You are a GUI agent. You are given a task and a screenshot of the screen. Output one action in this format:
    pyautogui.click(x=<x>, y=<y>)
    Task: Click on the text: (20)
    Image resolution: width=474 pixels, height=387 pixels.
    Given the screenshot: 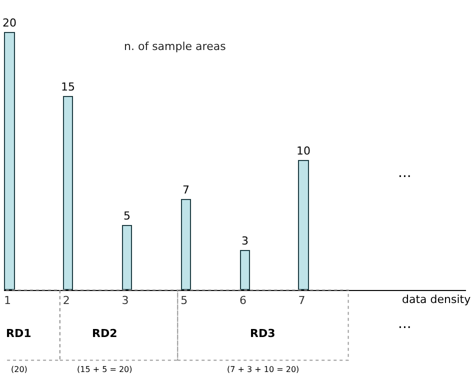 What is the action you would take?
    pyautogui.click(x=19, y=369)
    